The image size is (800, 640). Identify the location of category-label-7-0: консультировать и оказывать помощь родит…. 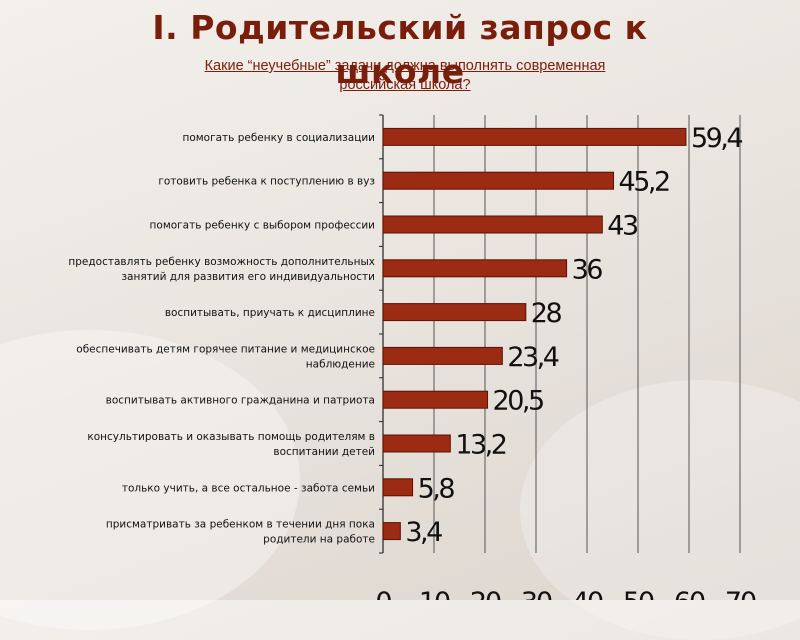
(231, 437).